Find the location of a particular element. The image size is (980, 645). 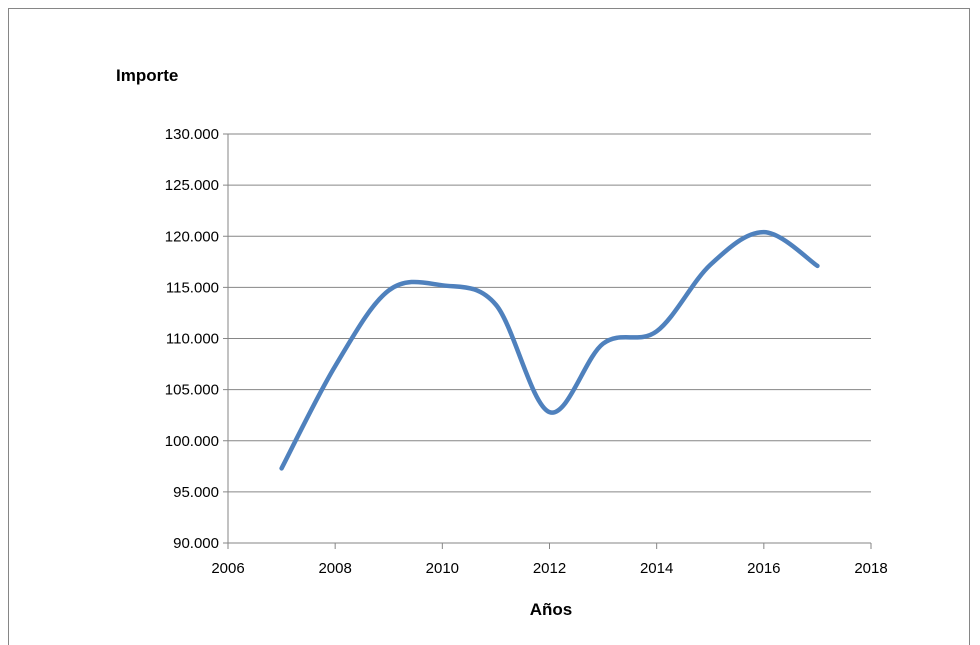

y-tick-label: 120.000 is located at coordinates (192, 236).